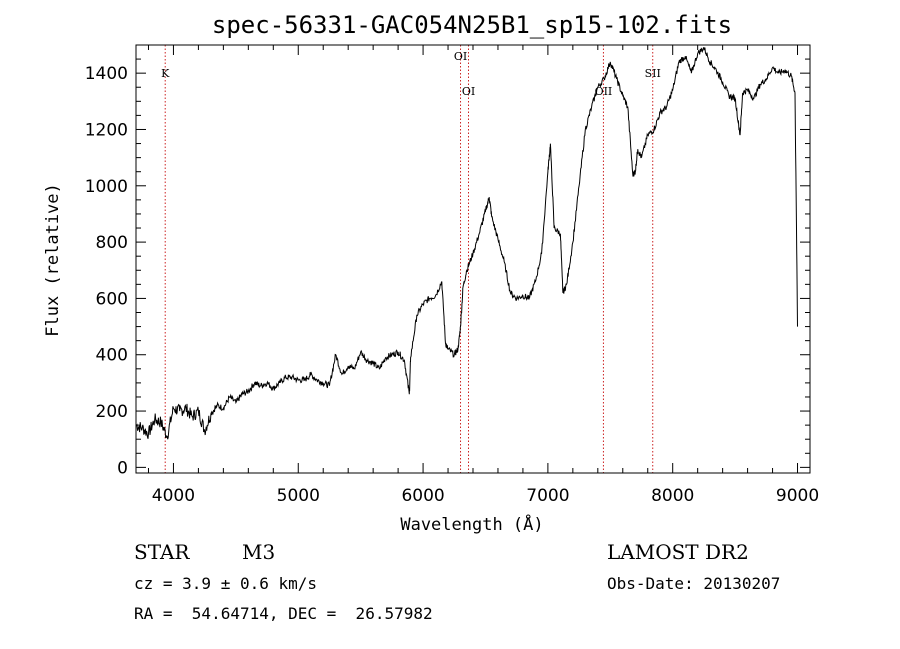 The image size is (900, 649). I want to click on obs-date-text: Obs-Date: 20130207, so click(694, 583).